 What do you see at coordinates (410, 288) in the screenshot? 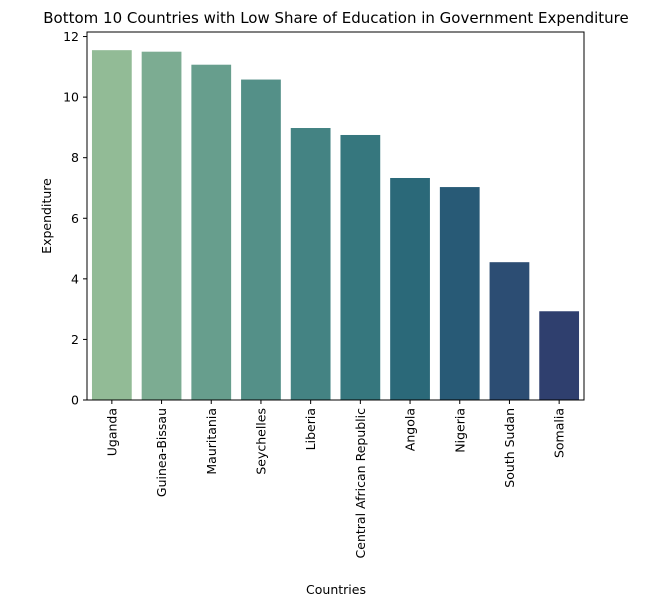
I see `bar-angola` at bounding box center [410, 288].